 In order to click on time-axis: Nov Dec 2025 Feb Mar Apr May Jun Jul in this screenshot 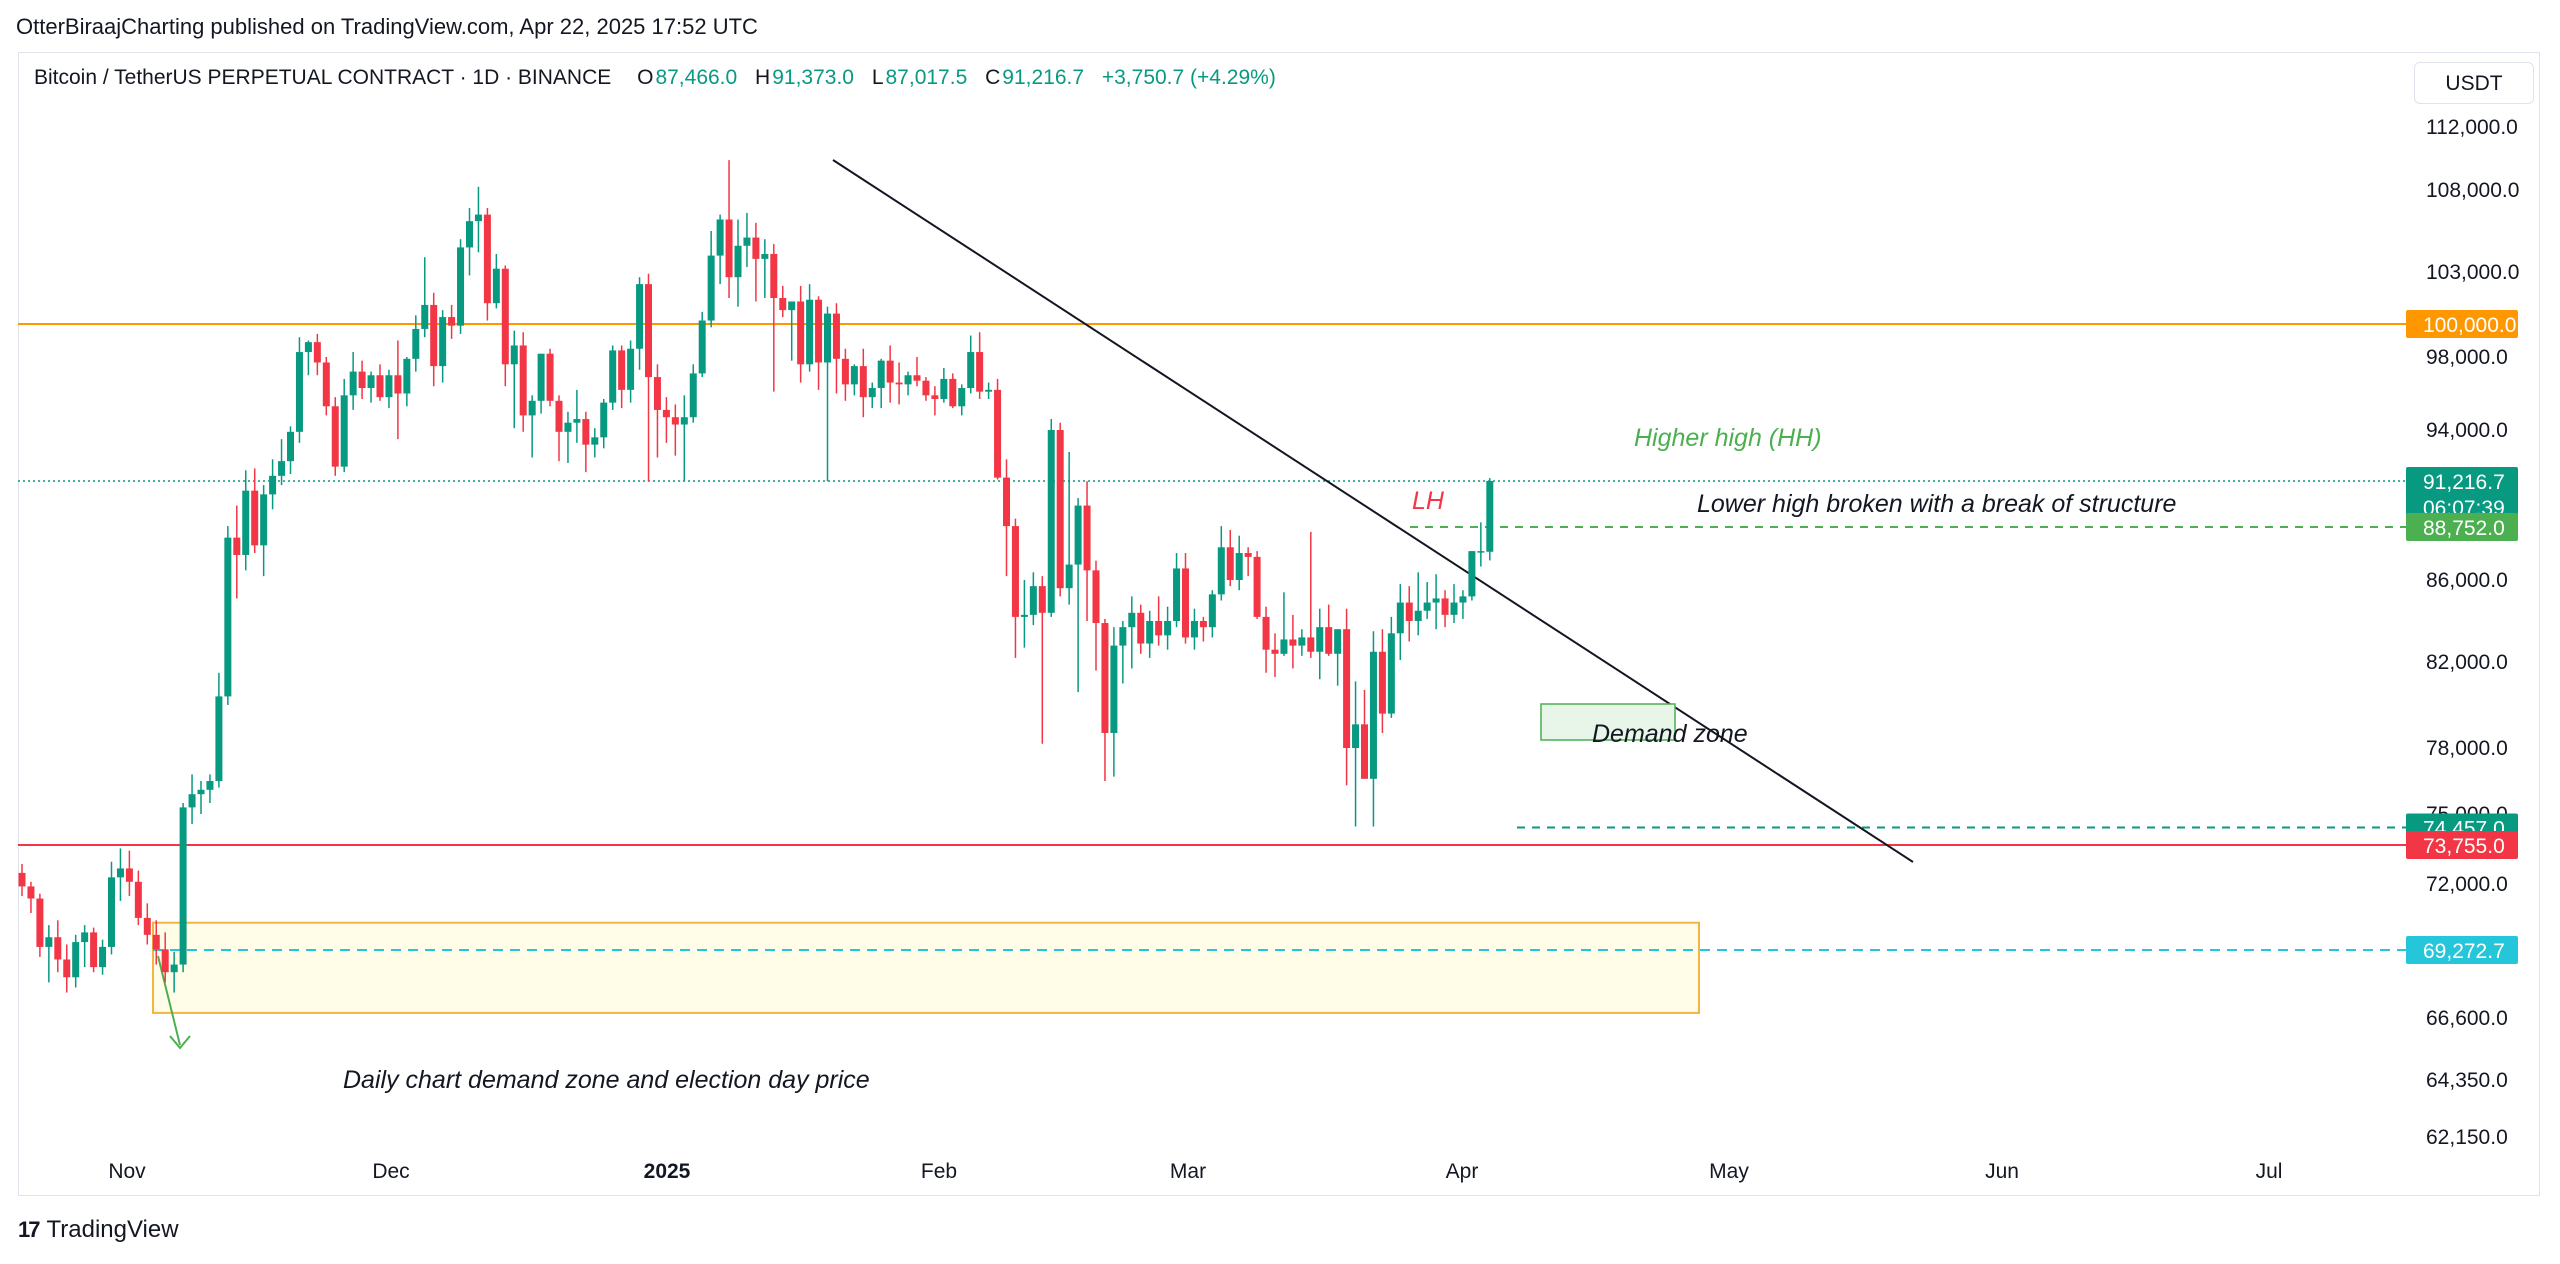, I will do `click(1195, 1171)`.